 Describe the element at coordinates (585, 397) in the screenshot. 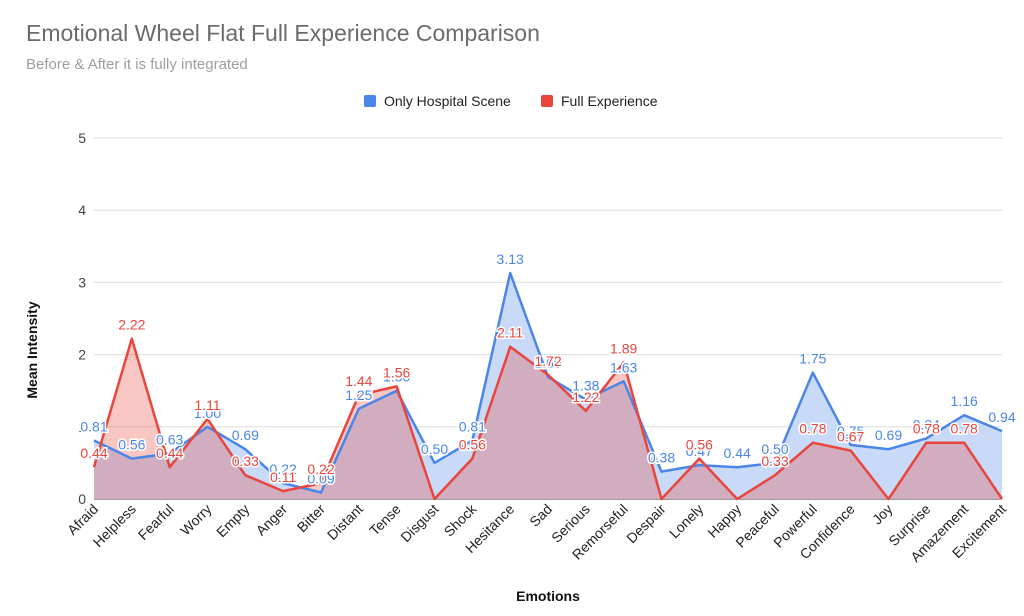

I see `data-label-full-experience: 1.22` at that location.